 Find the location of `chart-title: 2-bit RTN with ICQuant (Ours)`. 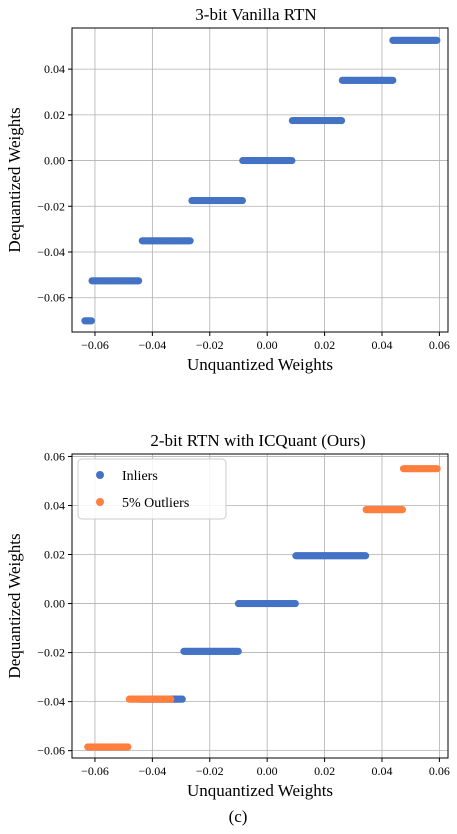

chart-title: 2-bit RTN with ICQuant (Ours) is located at coordinates (257, 440).